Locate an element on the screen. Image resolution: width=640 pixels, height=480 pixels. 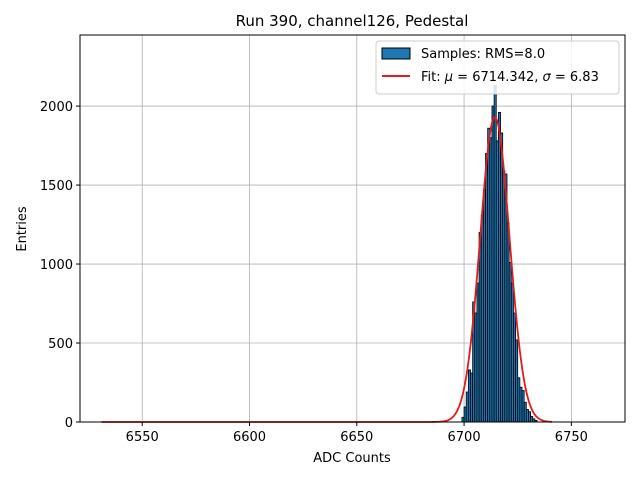
y-axis-label: Entries is located at coordinates (22, 229).